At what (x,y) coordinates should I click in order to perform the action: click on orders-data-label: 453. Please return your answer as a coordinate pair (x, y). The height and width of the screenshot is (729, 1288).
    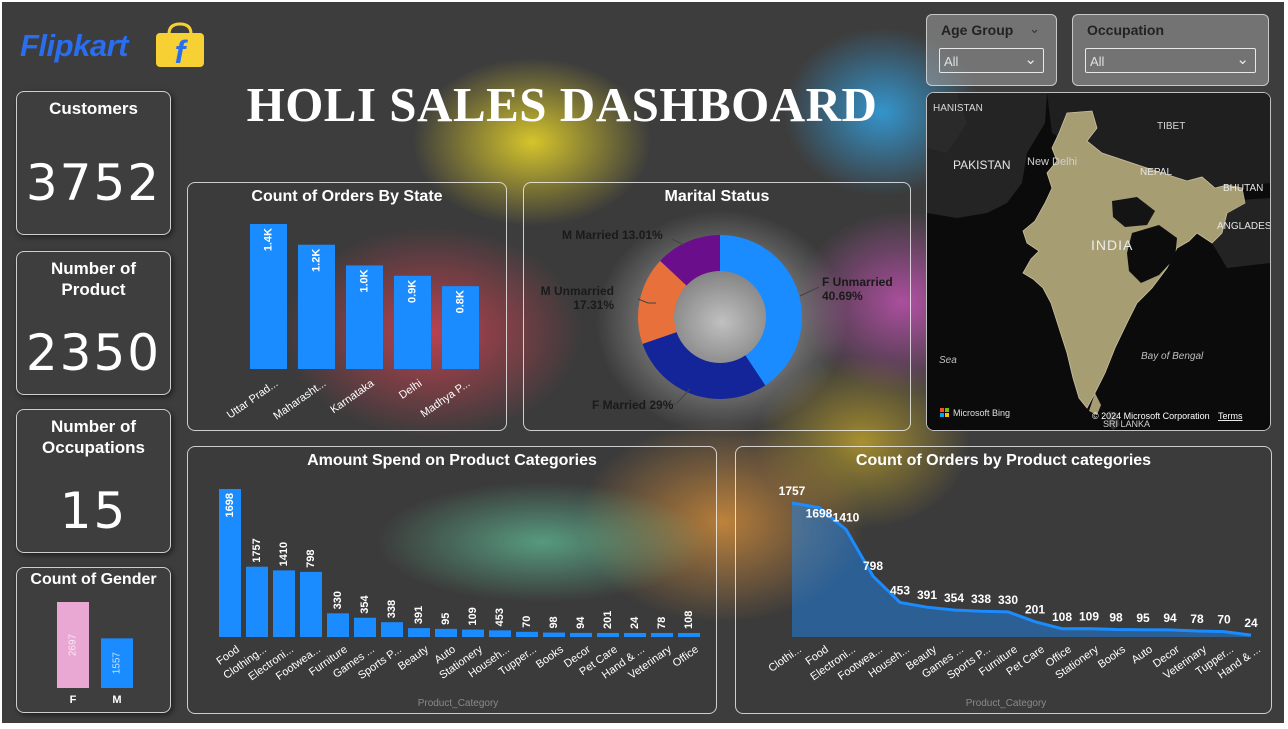
    Looking at the image, I should click on (900, 590).